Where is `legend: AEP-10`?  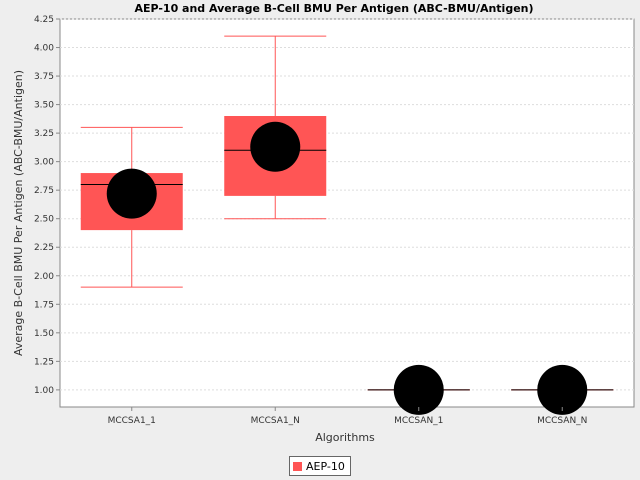 legend: AEP-10 is located at coordinates (320, 466).